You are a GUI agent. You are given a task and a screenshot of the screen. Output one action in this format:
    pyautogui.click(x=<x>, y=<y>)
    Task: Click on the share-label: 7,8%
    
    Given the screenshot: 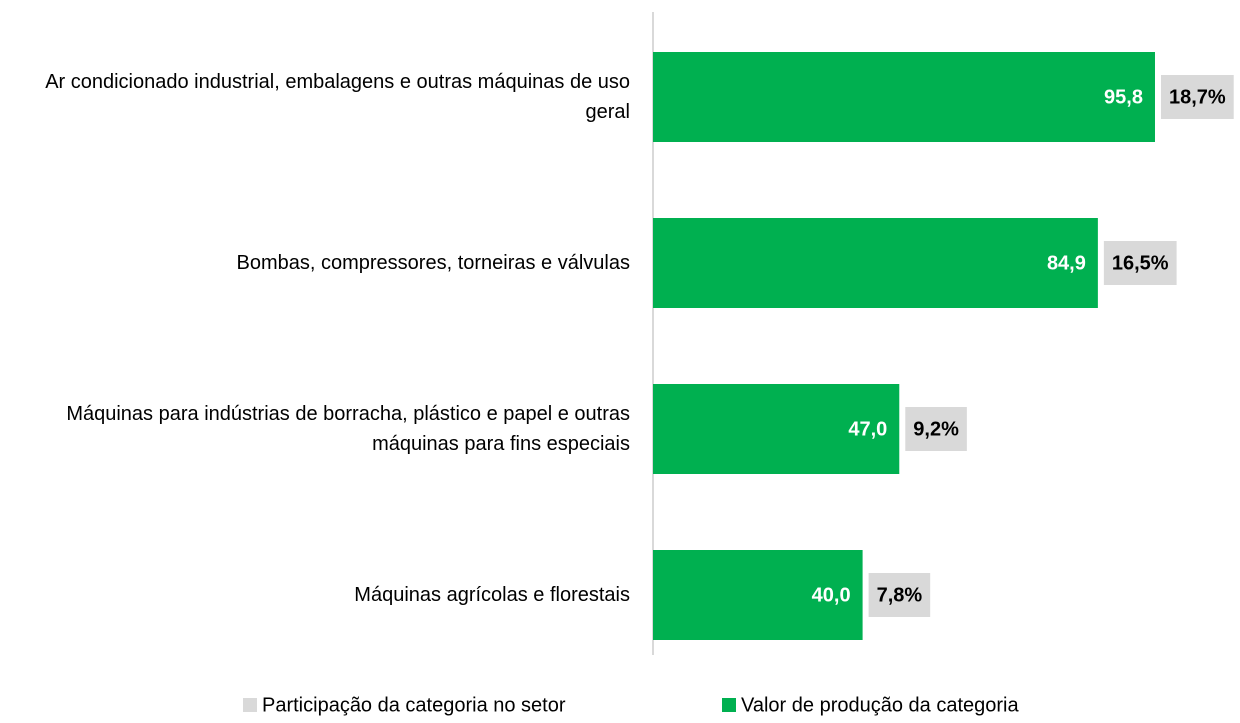 What is the action you would take?
    pyautogui.click(x=900, y=595)
    